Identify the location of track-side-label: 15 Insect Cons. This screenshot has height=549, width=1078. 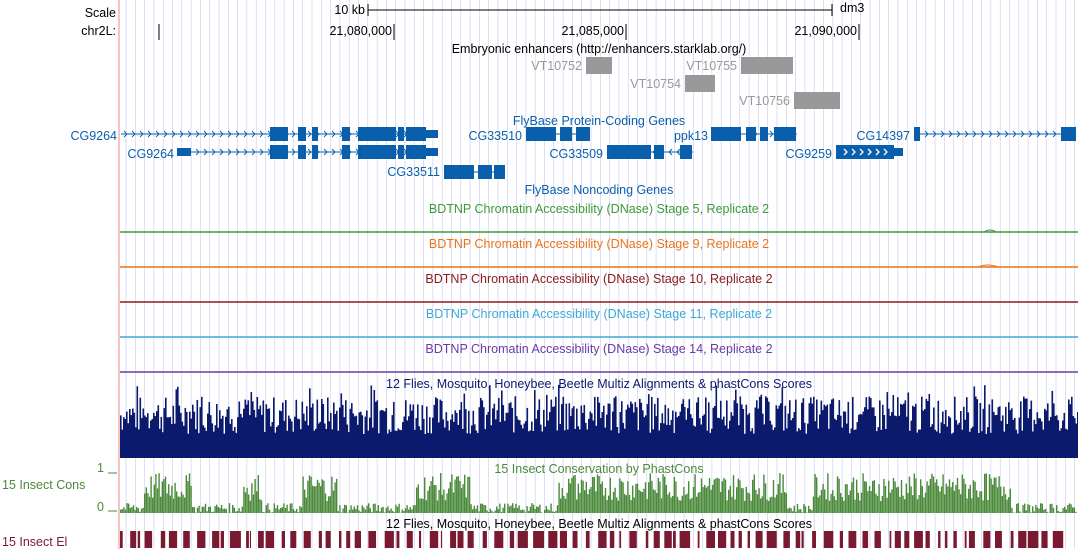
(43, 485).